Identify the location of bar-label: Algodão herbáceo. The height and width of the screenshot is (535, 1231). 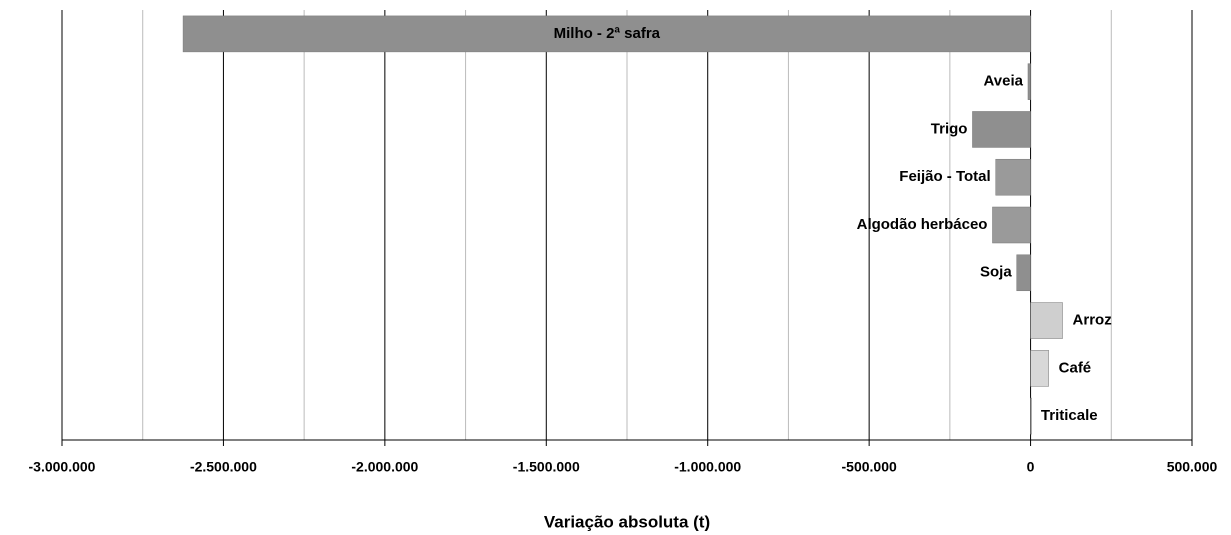
(922, 224).